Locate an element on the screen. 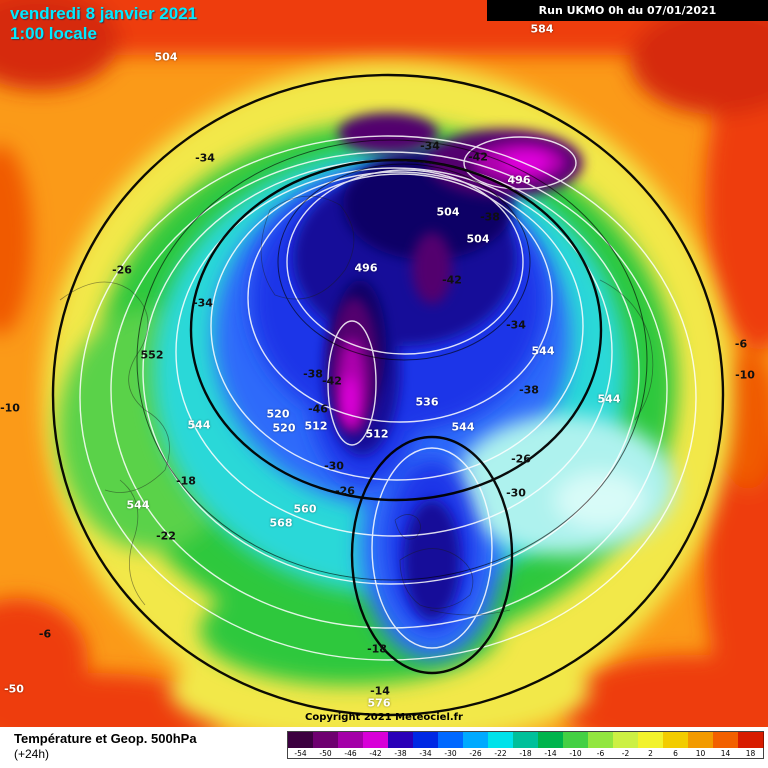  scale-segment: 18 is located at coordinates (750, 745).